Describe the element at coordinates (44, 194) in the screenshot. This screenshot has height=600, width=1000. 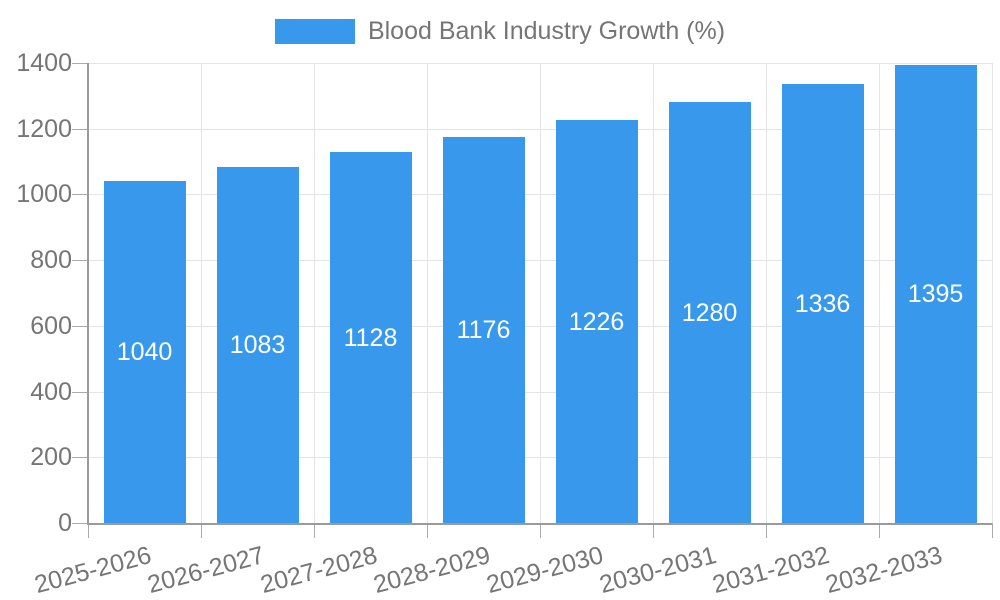
I see `y-axis-label: 1000` at that location.